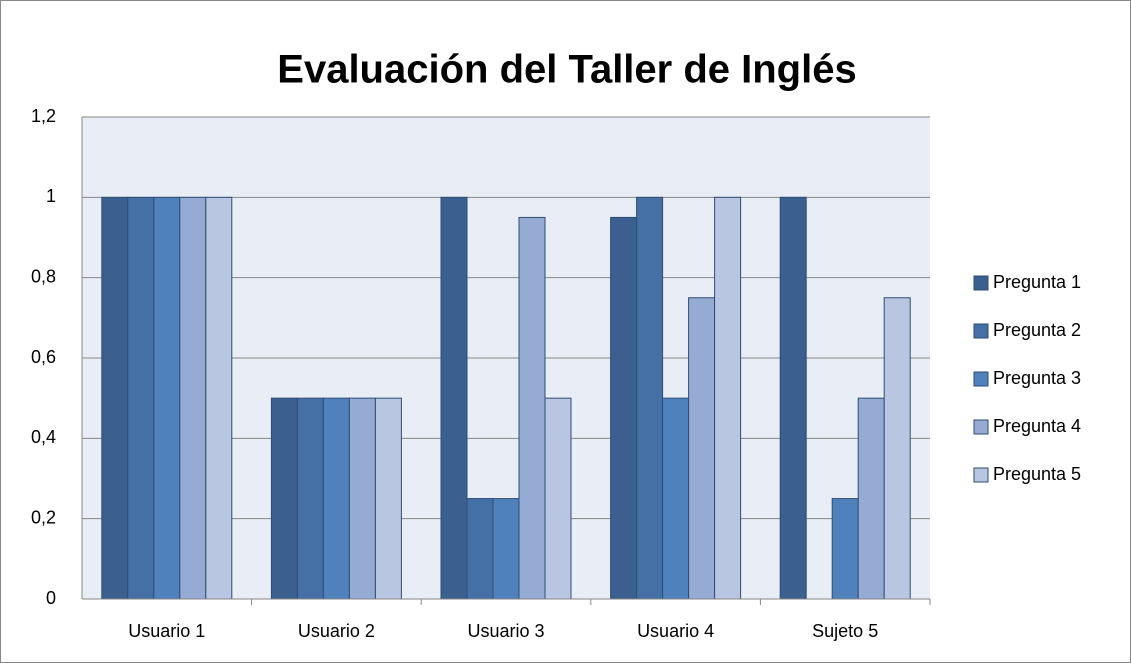 The image size is (1131, 663). I want to click on y-tick-label: 0,4, so click(43, 437).